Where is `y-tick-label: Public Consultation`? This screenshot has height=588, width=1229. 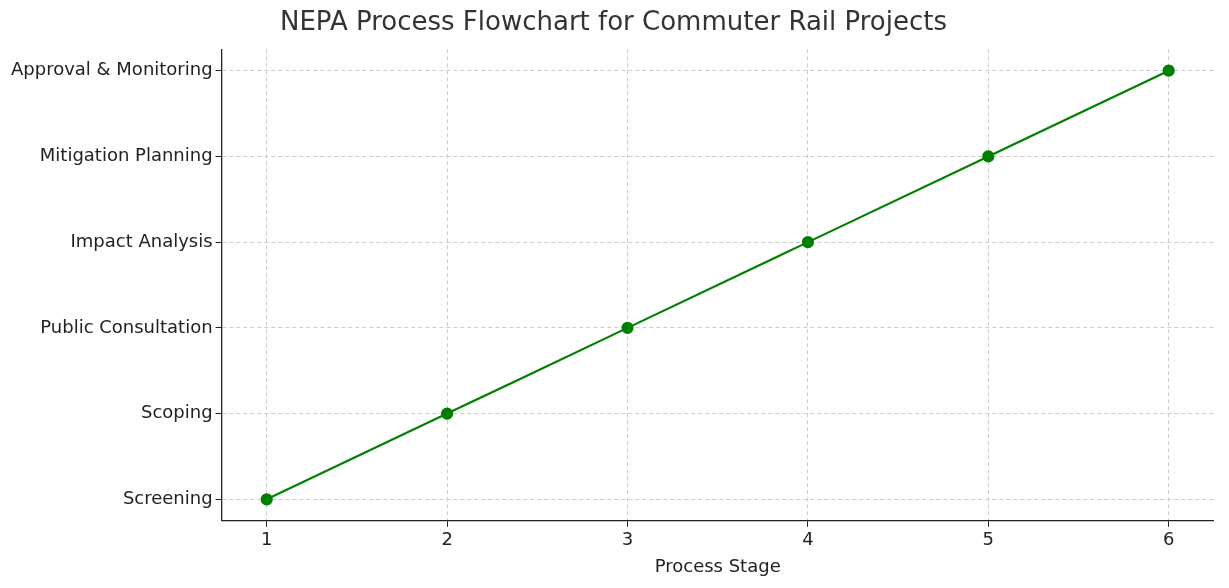
y-tick-label: Public Consultation is located at coordinates (126, 326).